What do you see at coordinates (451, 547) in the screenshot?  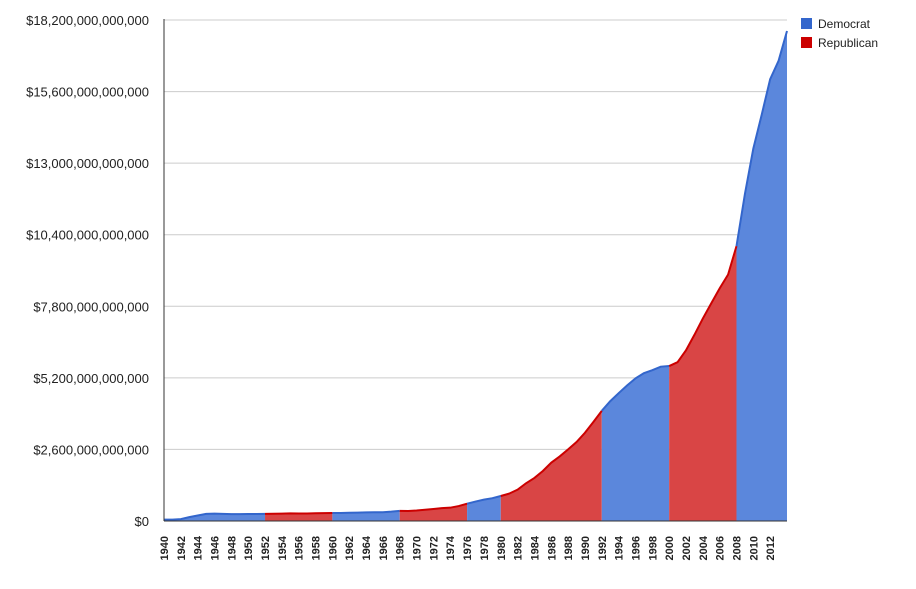 I see `x-tick-label: 1974` at bounding box center [451, 547].